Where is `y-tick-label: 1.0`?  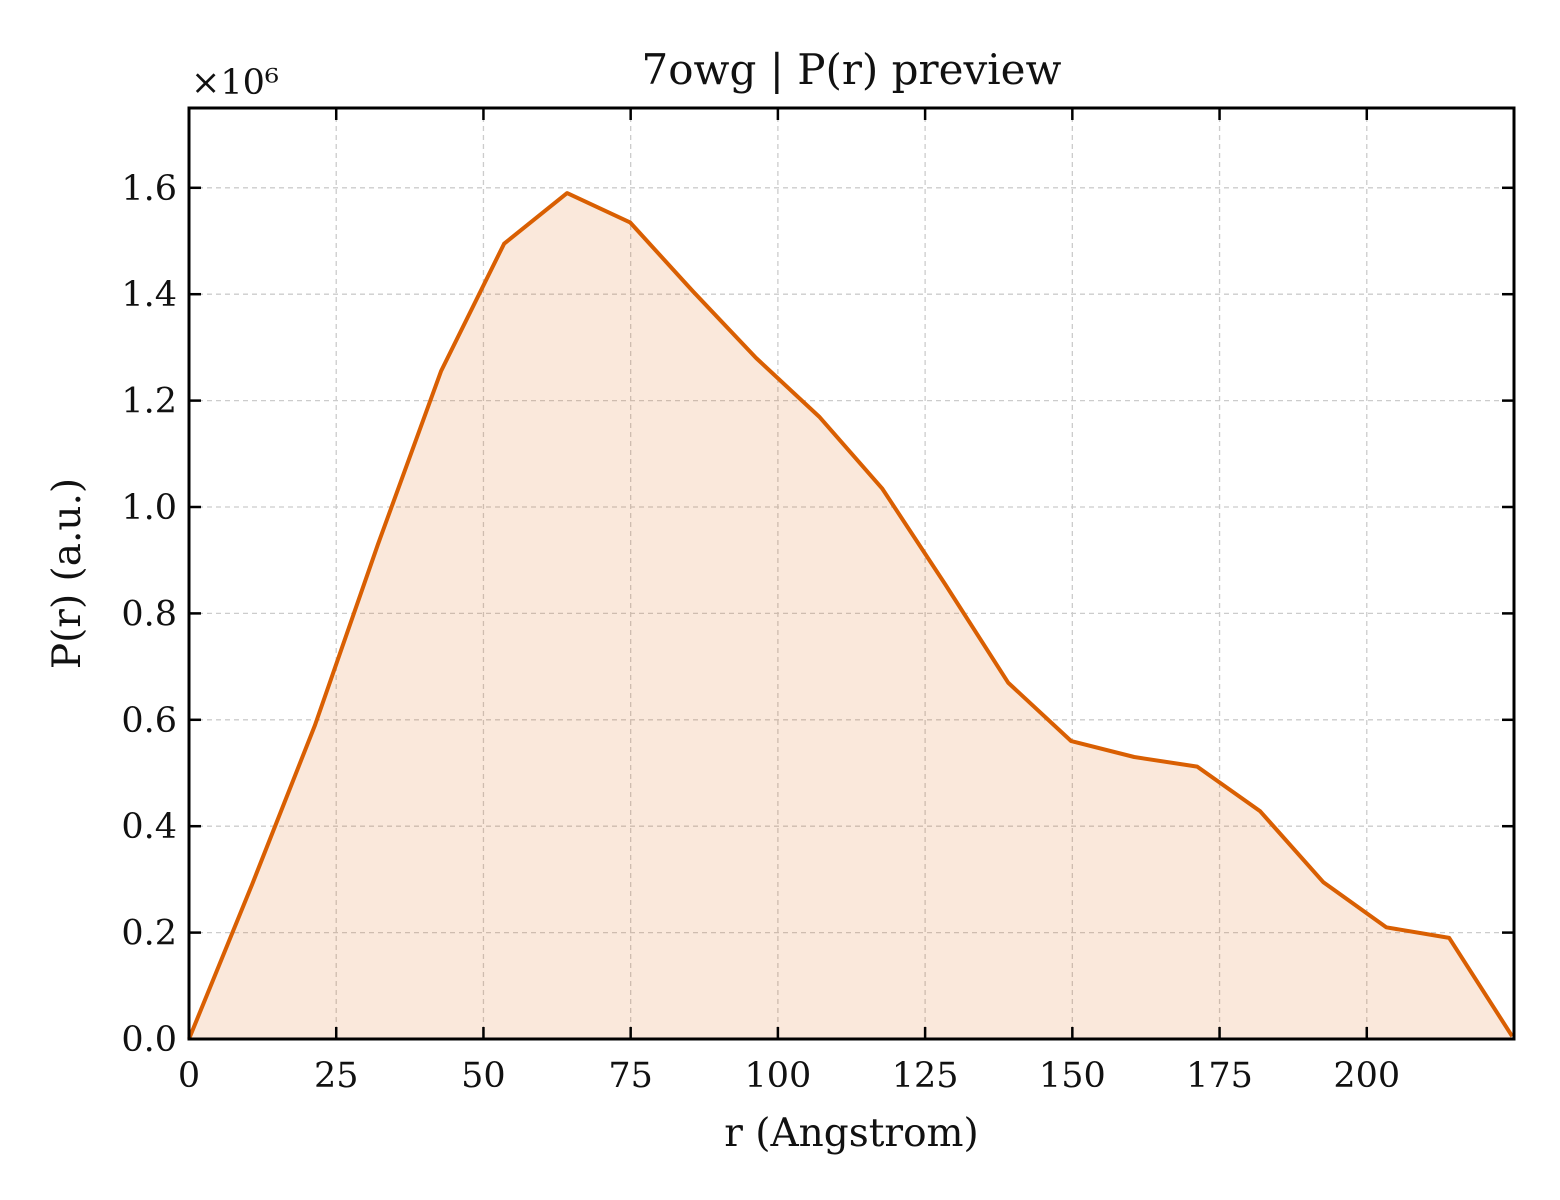
y-tick-label: 1.0 is located at coordinates (149, 508).